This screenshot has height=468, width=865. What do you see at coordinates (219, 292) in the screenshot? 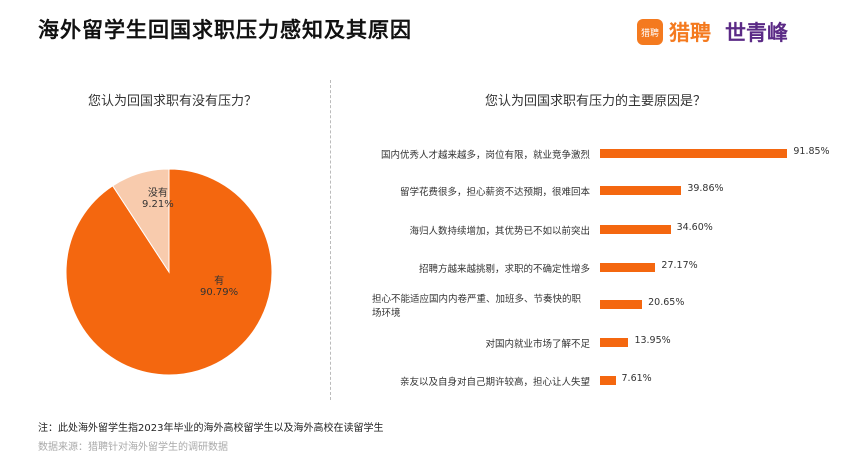
I see `slice-value: 90.79%` at bounding box center [219, 292].